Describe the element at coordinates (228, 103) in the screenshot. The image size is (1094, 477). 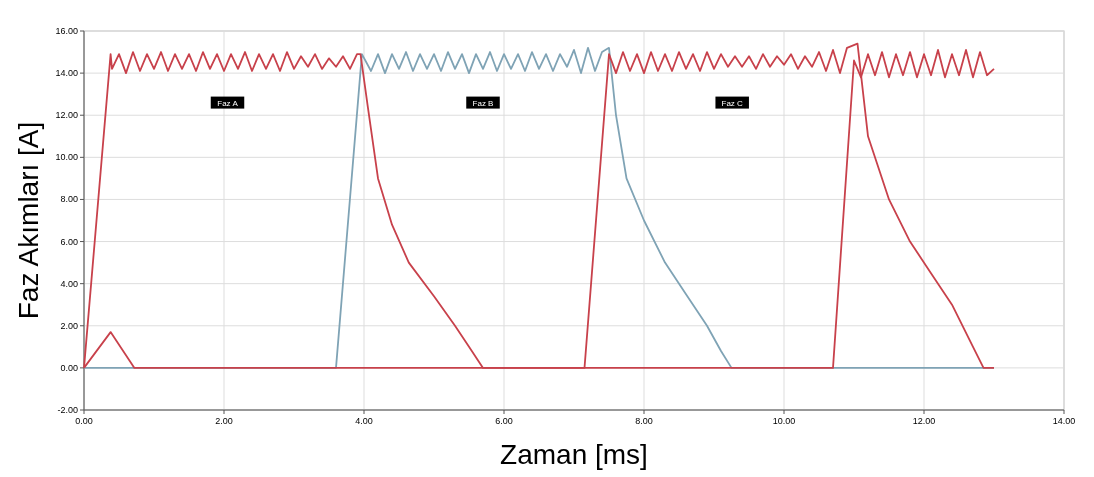
I see `annotation: Faz A` at that location.